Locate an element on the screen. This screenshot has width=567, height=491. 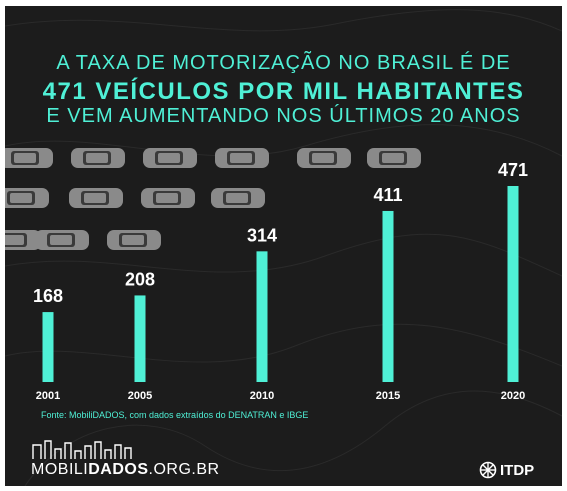
itdp-name: ITDP is located at coordinates (517, 470).